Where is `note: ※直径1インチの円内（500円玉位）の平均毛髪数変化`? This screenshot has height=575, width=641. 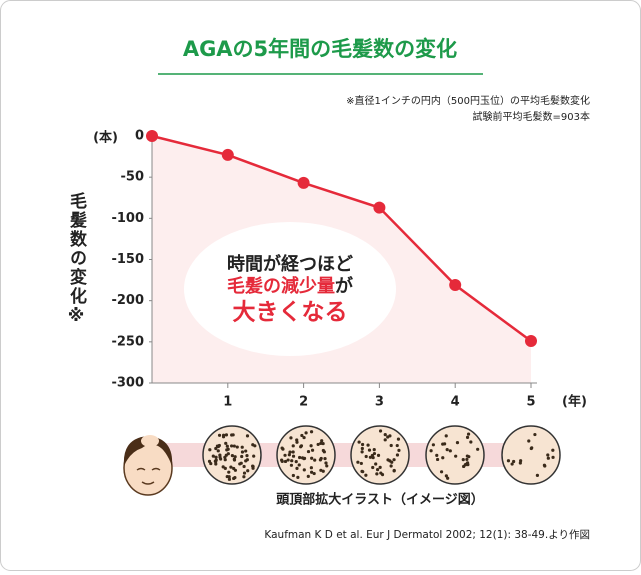
note: ※直径1インチの円内（500円玉位）の平均毛髪数変化 is located at coordinates (468, 100).